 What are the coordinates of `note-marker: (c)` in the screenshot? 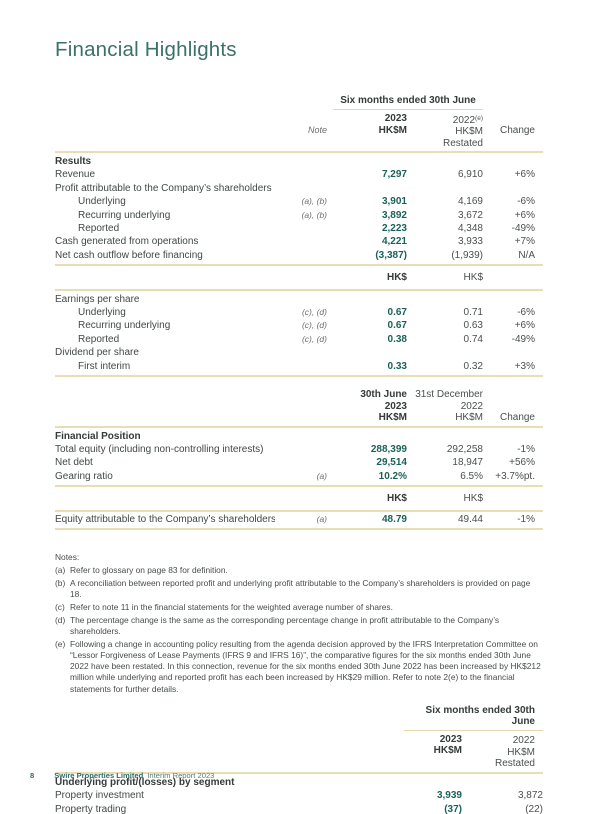 It's located at (60, 607).